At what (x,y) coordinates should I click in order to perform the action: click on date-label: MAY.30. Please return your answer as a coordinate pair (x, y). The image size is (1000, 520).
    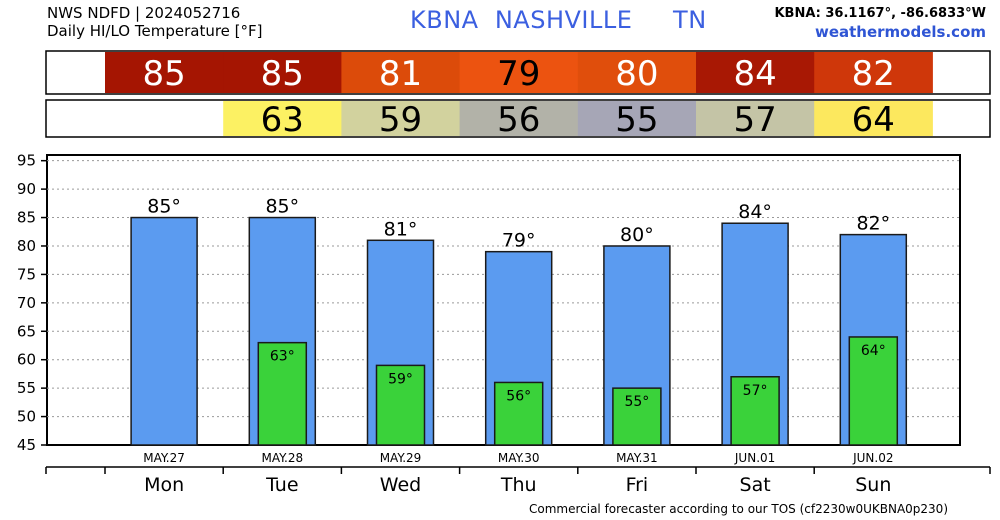
    Looking at the image, I should click on (519, 458).